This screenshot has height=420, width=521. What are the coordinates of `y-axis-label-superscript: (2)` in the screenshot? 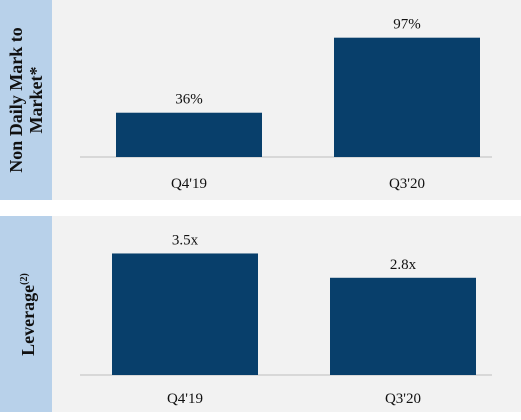 It's located at (24, 278).